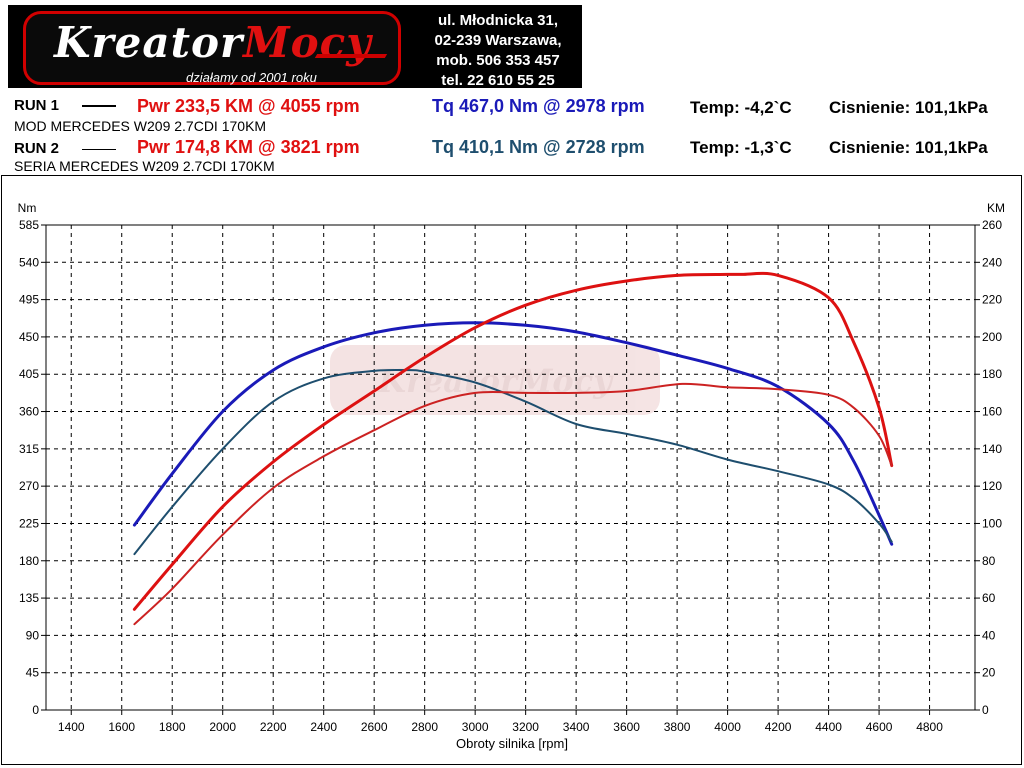 This screenshot has height=768, width=1024. I want to click on x-tick-label: 4200, so click(778, 727).